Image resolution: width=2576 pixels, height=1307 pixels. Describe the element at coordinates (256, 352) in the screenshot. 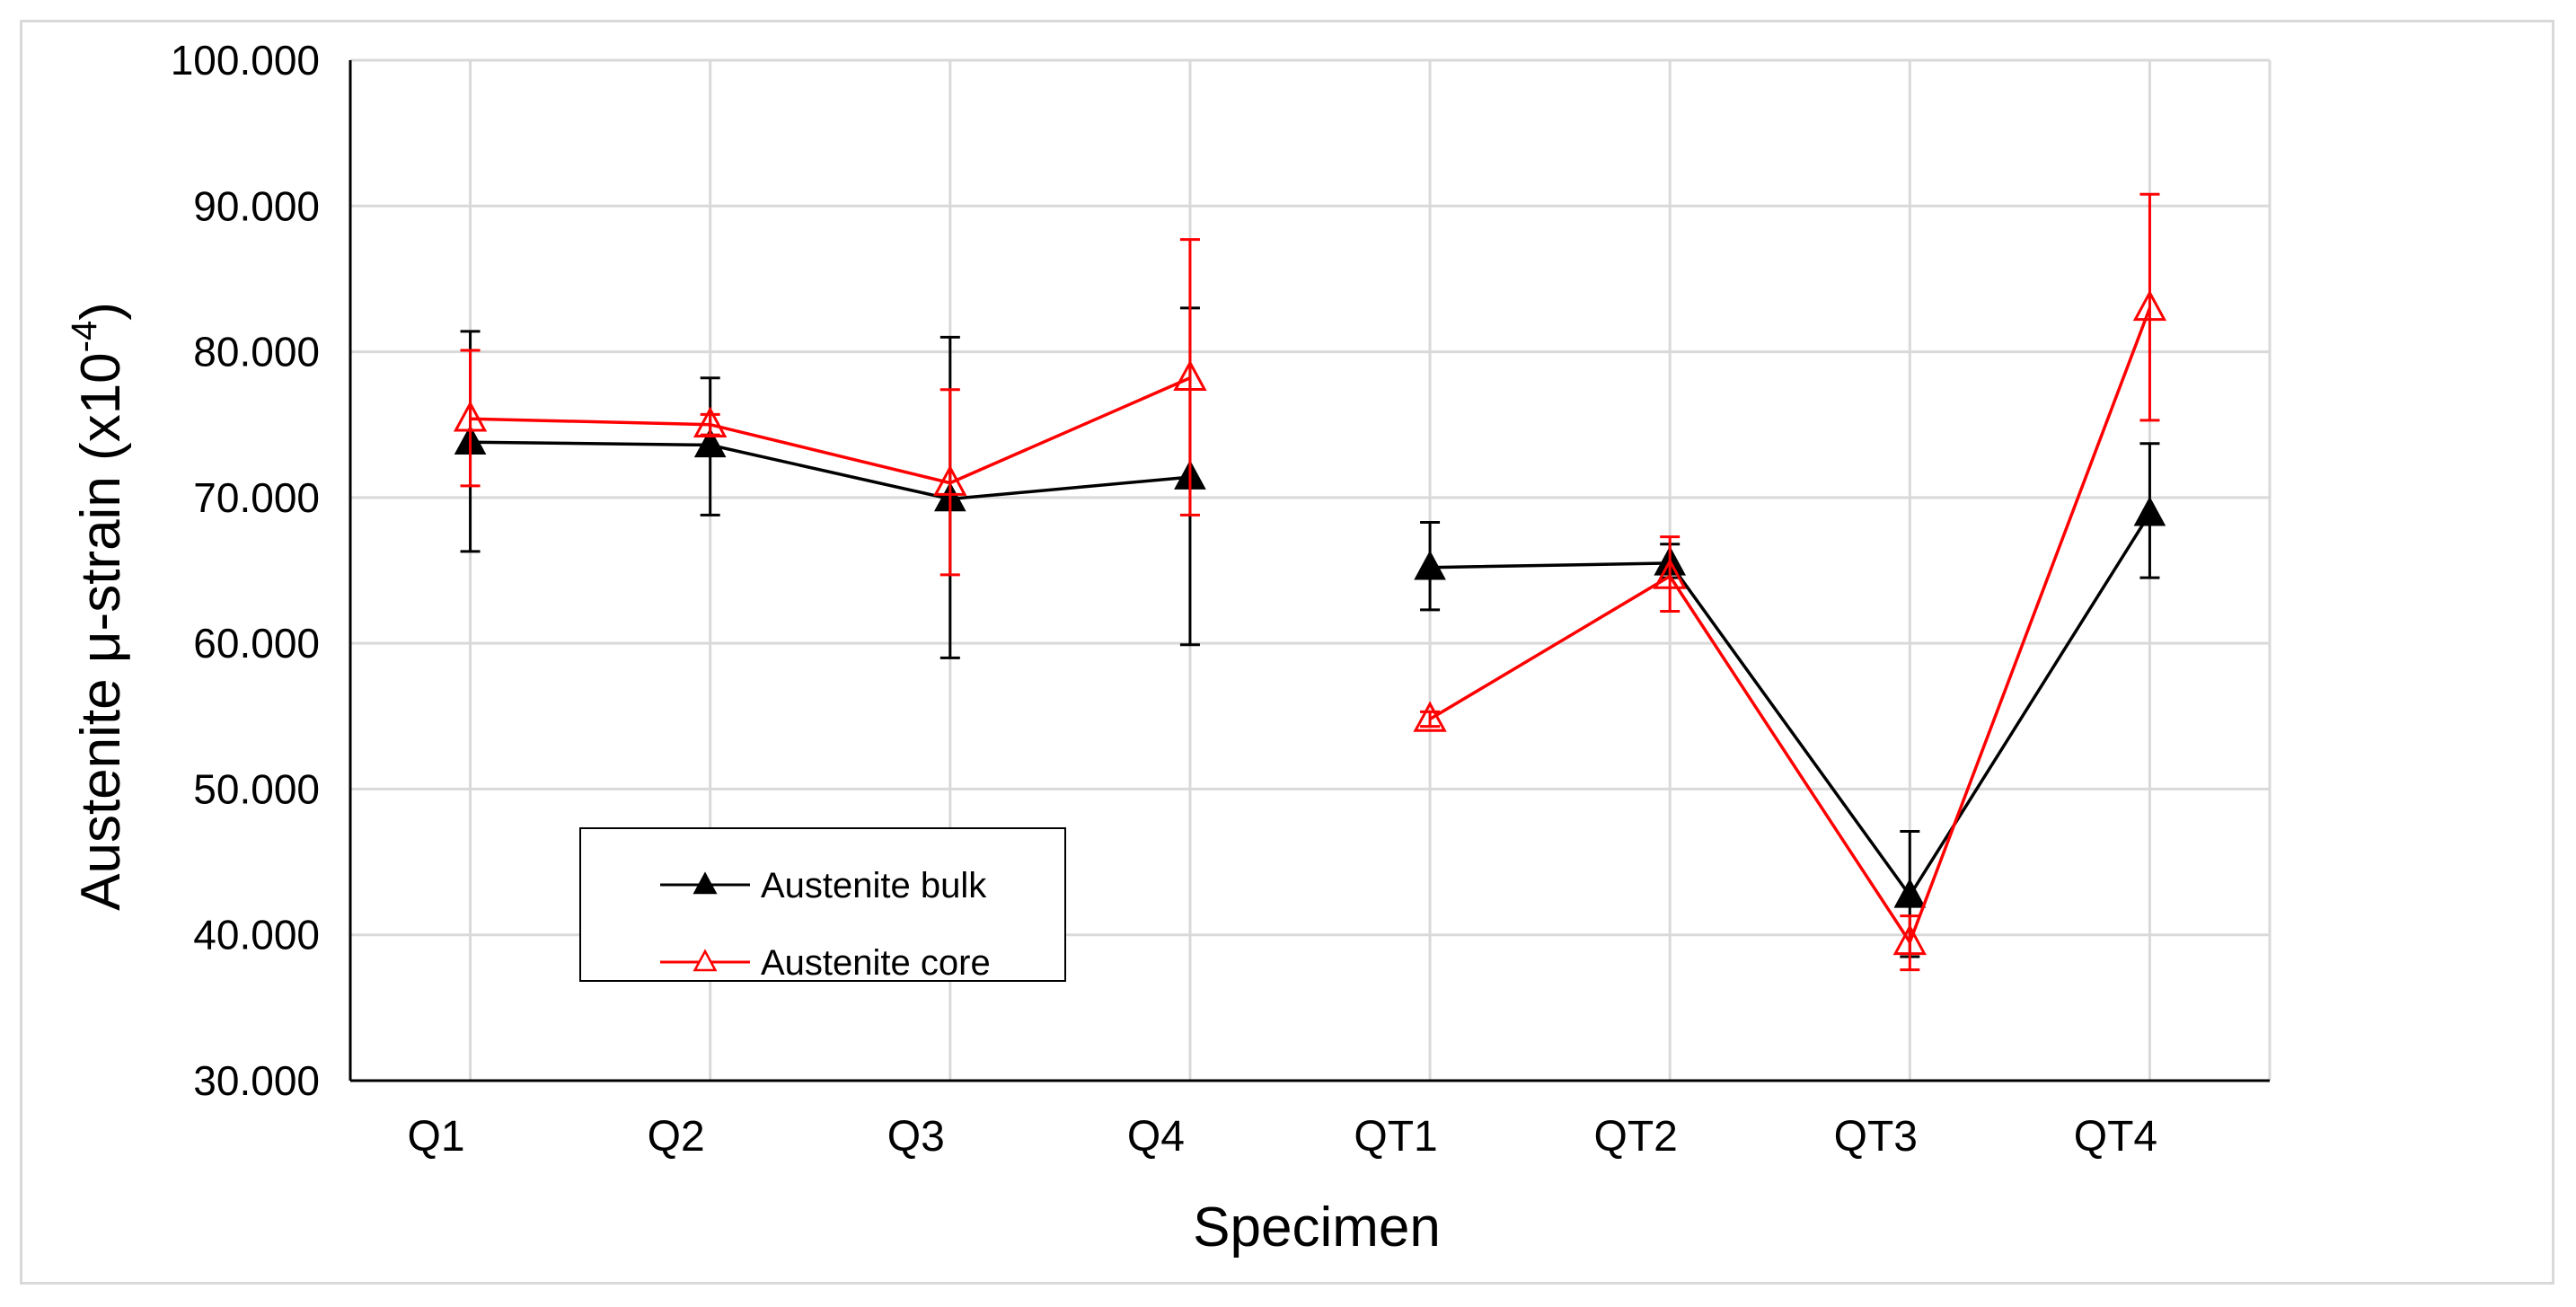

I see `y-tick-label: 80.000` at that location.